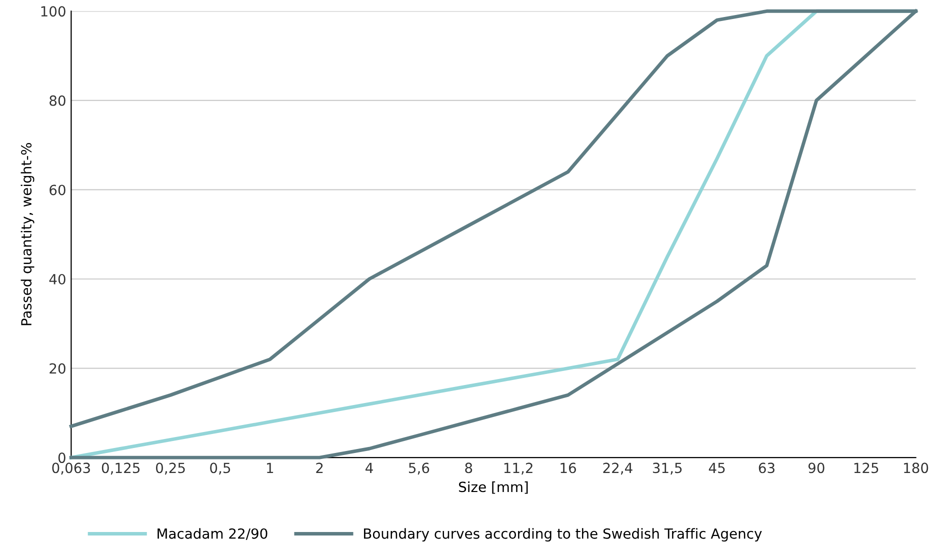 The height and width of the screenshot is (558, 949). I want to click on x-tick-label: 0,063, so click(71, 468).